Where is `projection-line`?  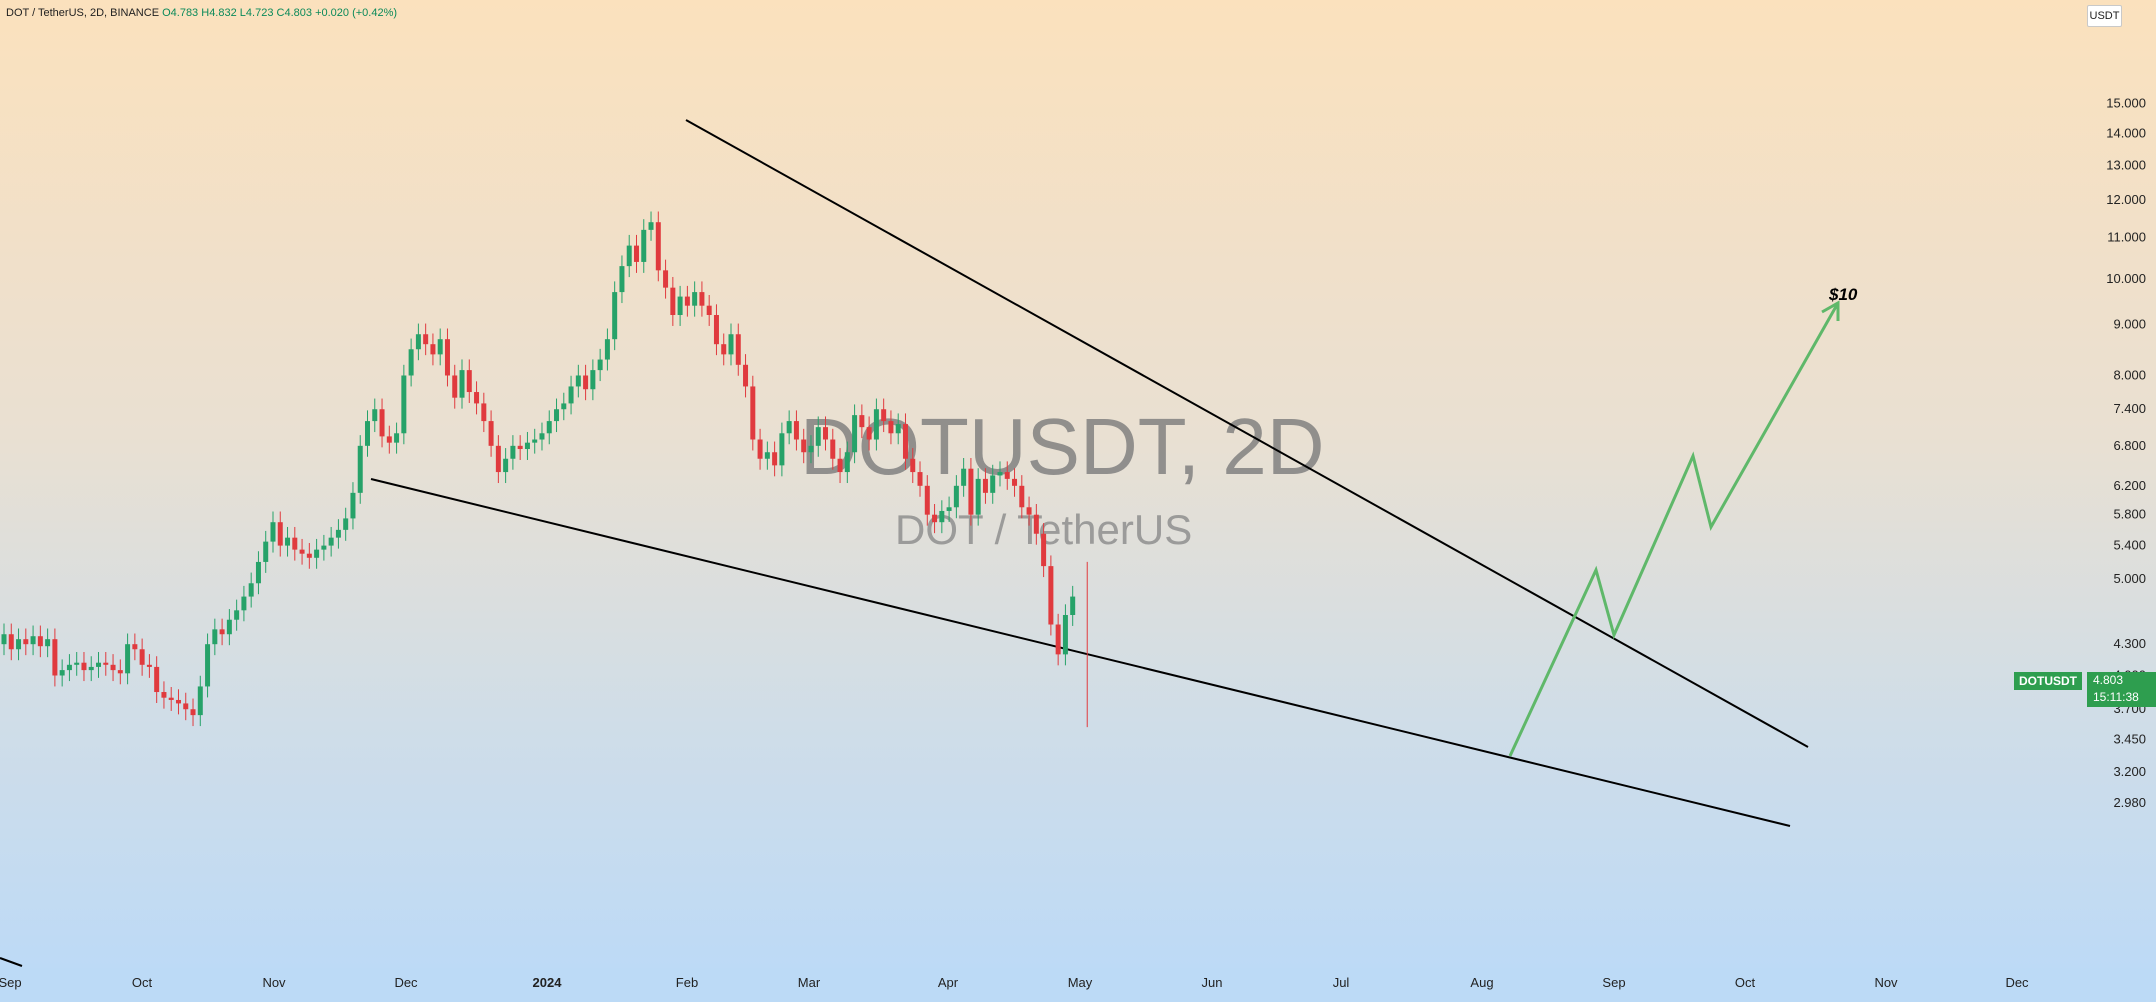 projection-line is located at coordinates (1674, 529).